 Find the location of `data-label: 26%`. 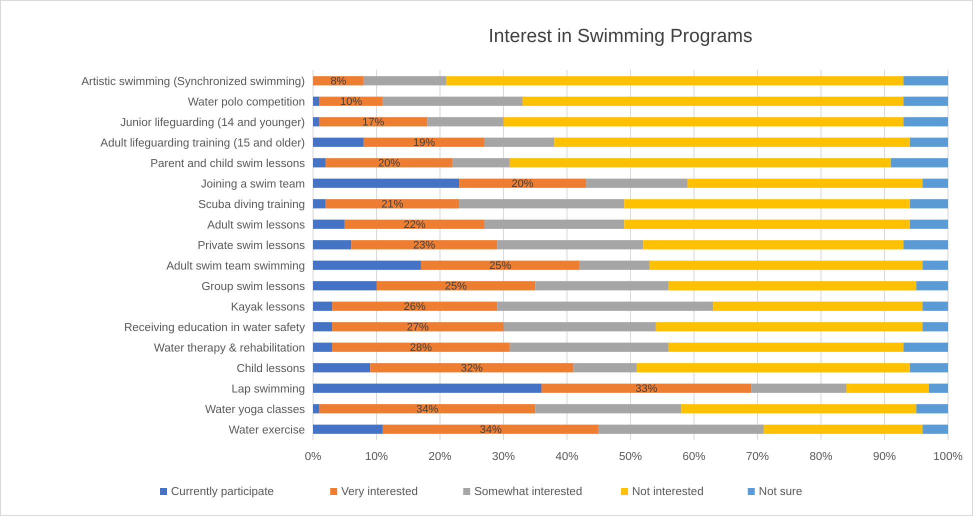

data-label: 26% is located at coordinates (415, 307).